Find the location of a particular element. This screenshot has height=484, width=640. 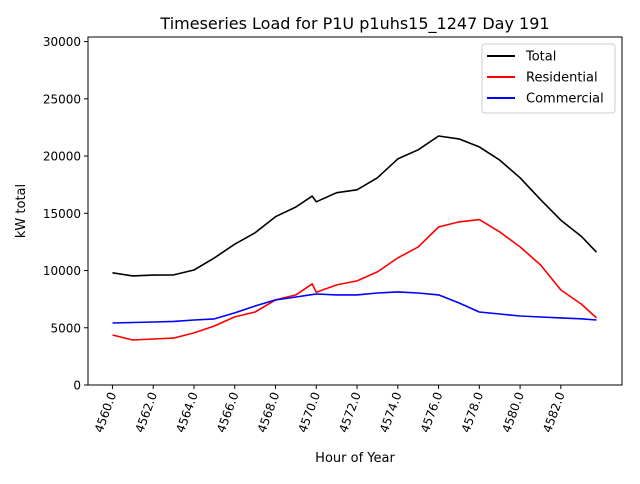

y-tick-label: 20000 is located at coordinates (62, 157).